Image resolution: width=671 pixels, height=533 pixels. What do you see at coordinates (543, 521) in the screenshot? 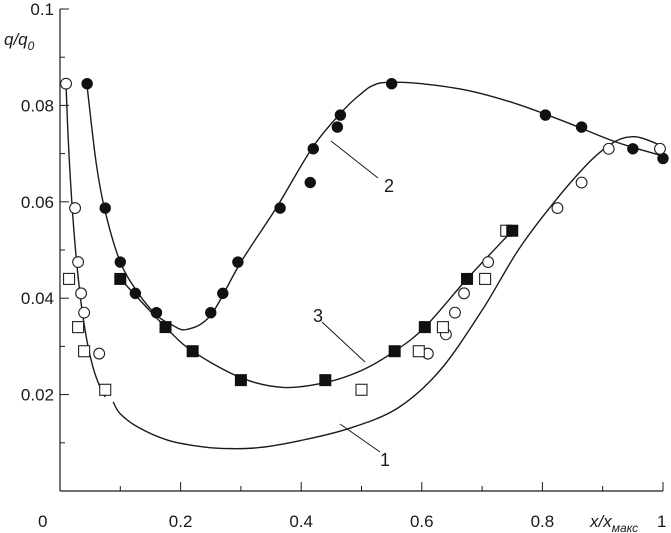
I see `x-tick-label: 0.8` at bounding box center [543, 521].